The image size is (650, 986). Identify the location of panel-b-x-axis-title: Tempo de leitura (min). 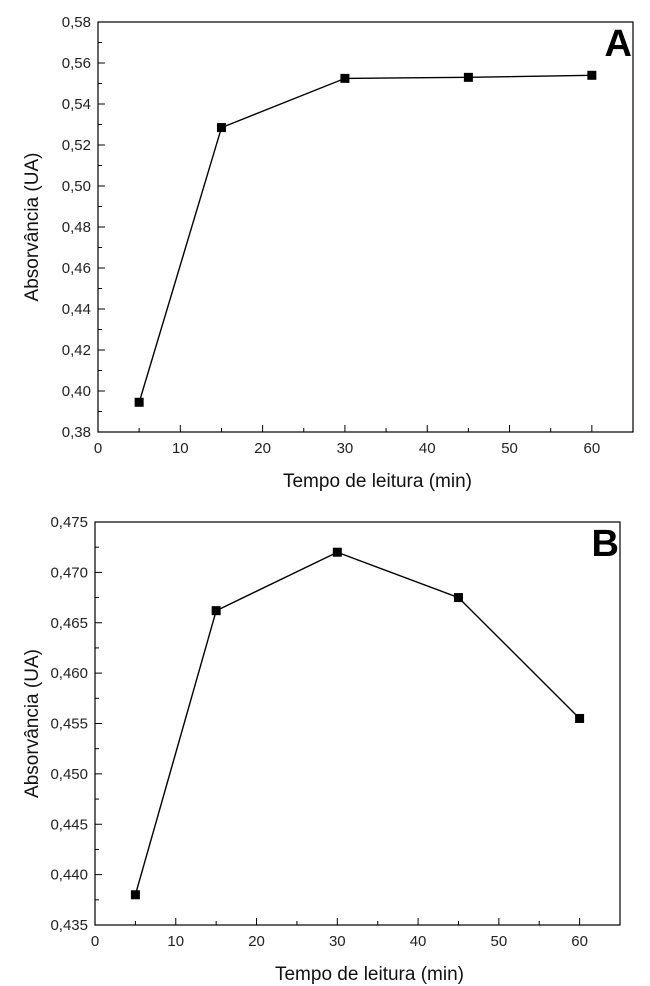
(369, 974).